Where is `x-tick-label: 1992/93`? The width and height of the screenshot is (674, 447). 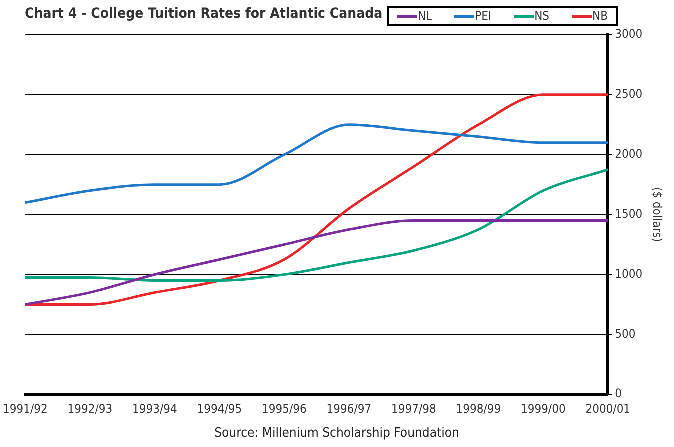 x-tick-label: 1992/93 is located at coordinates (90, 409).